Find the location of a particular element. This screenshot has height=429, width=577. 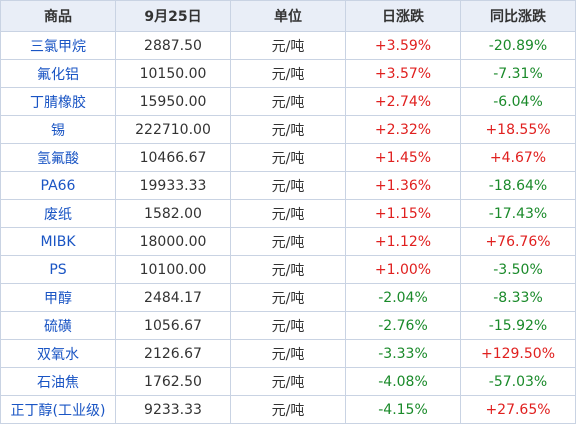

price-cell: 2484.17 is located at coordinates (173, 297).